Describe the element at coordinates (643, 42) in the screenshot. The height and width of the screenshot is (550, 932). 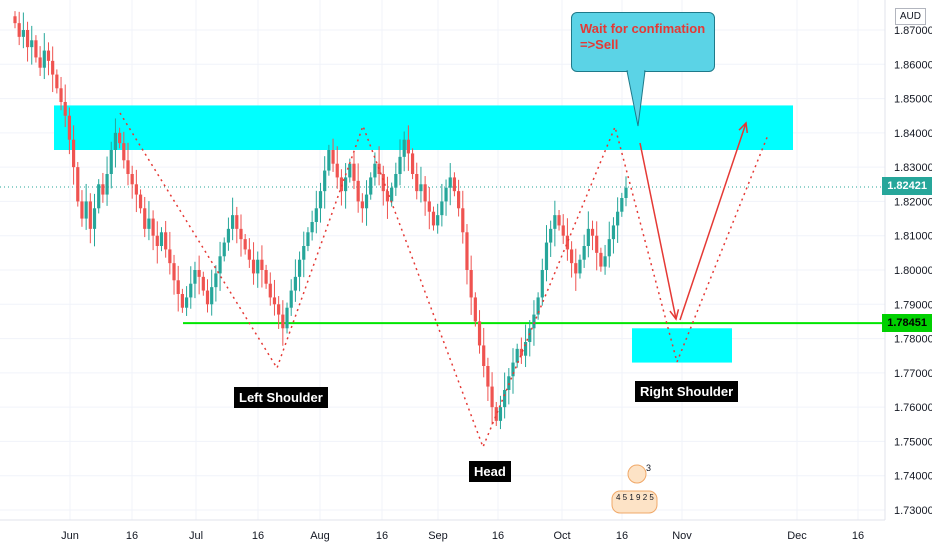
I see `sell-callout: Wait for confimation =>Sell` at that location.